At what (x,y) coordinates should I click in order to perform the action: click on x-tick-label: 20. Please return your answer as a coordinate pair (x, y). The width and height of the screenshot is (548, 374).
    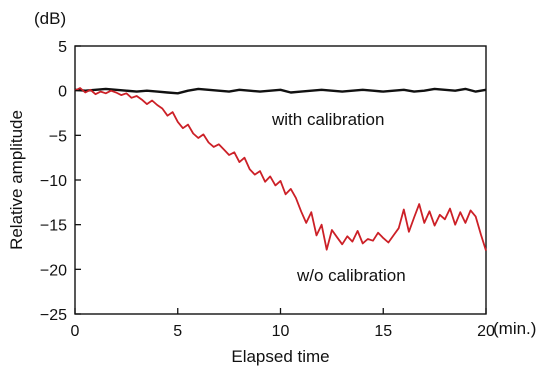
    Looking at the image, I should click on (486, 331).